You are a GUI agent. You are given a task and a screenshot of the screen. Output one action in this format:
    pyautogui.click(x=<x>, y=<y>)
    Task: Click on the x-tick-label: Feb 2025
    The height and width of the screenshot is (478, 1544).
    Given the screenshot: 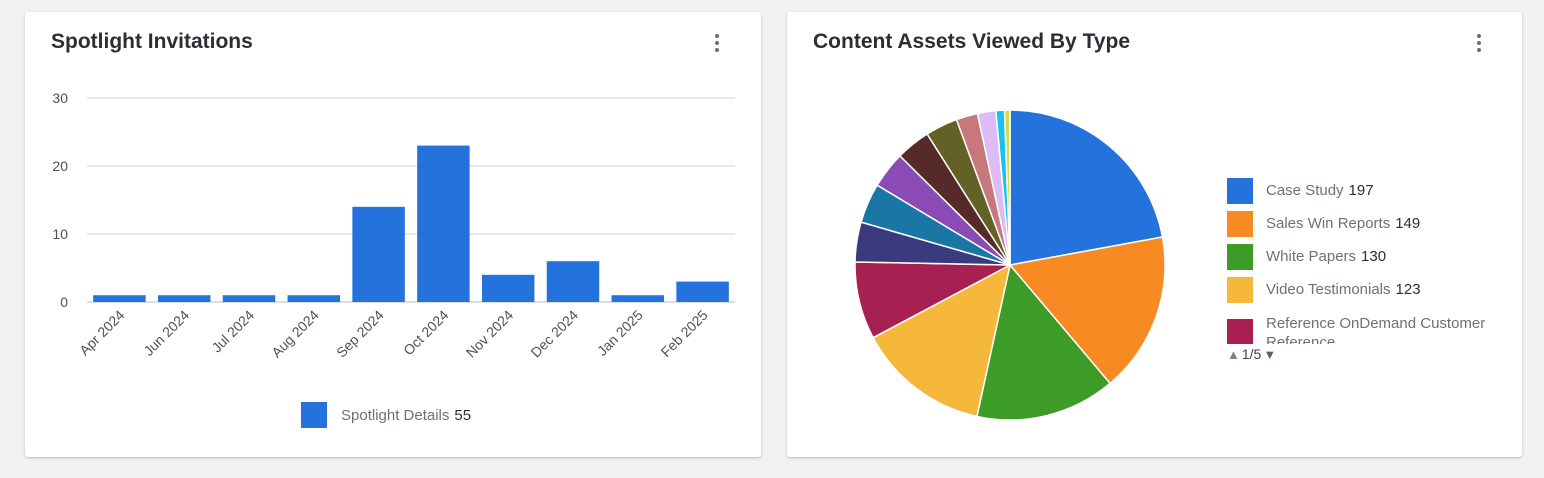 What is the action you would take?
    pyautogui.click(x=684, y=333)
    